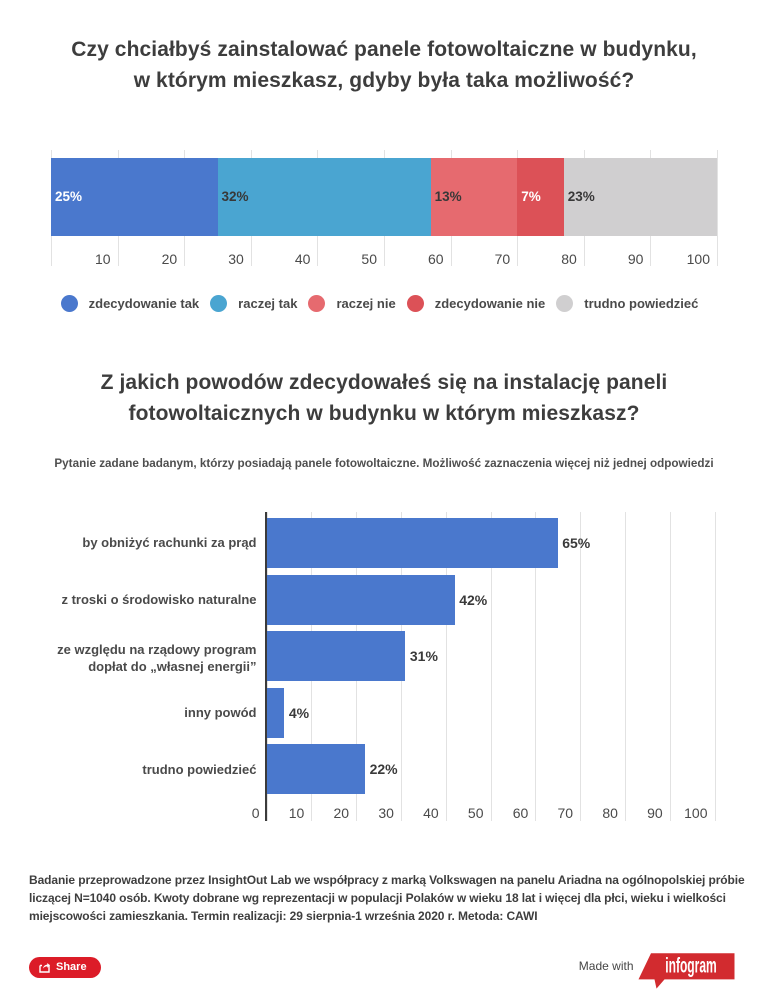 This screenshot has width=768, height=991. Describe the element at coordinates (690, 965) in the screenshot. I see `svg-text: infogram` at that location.